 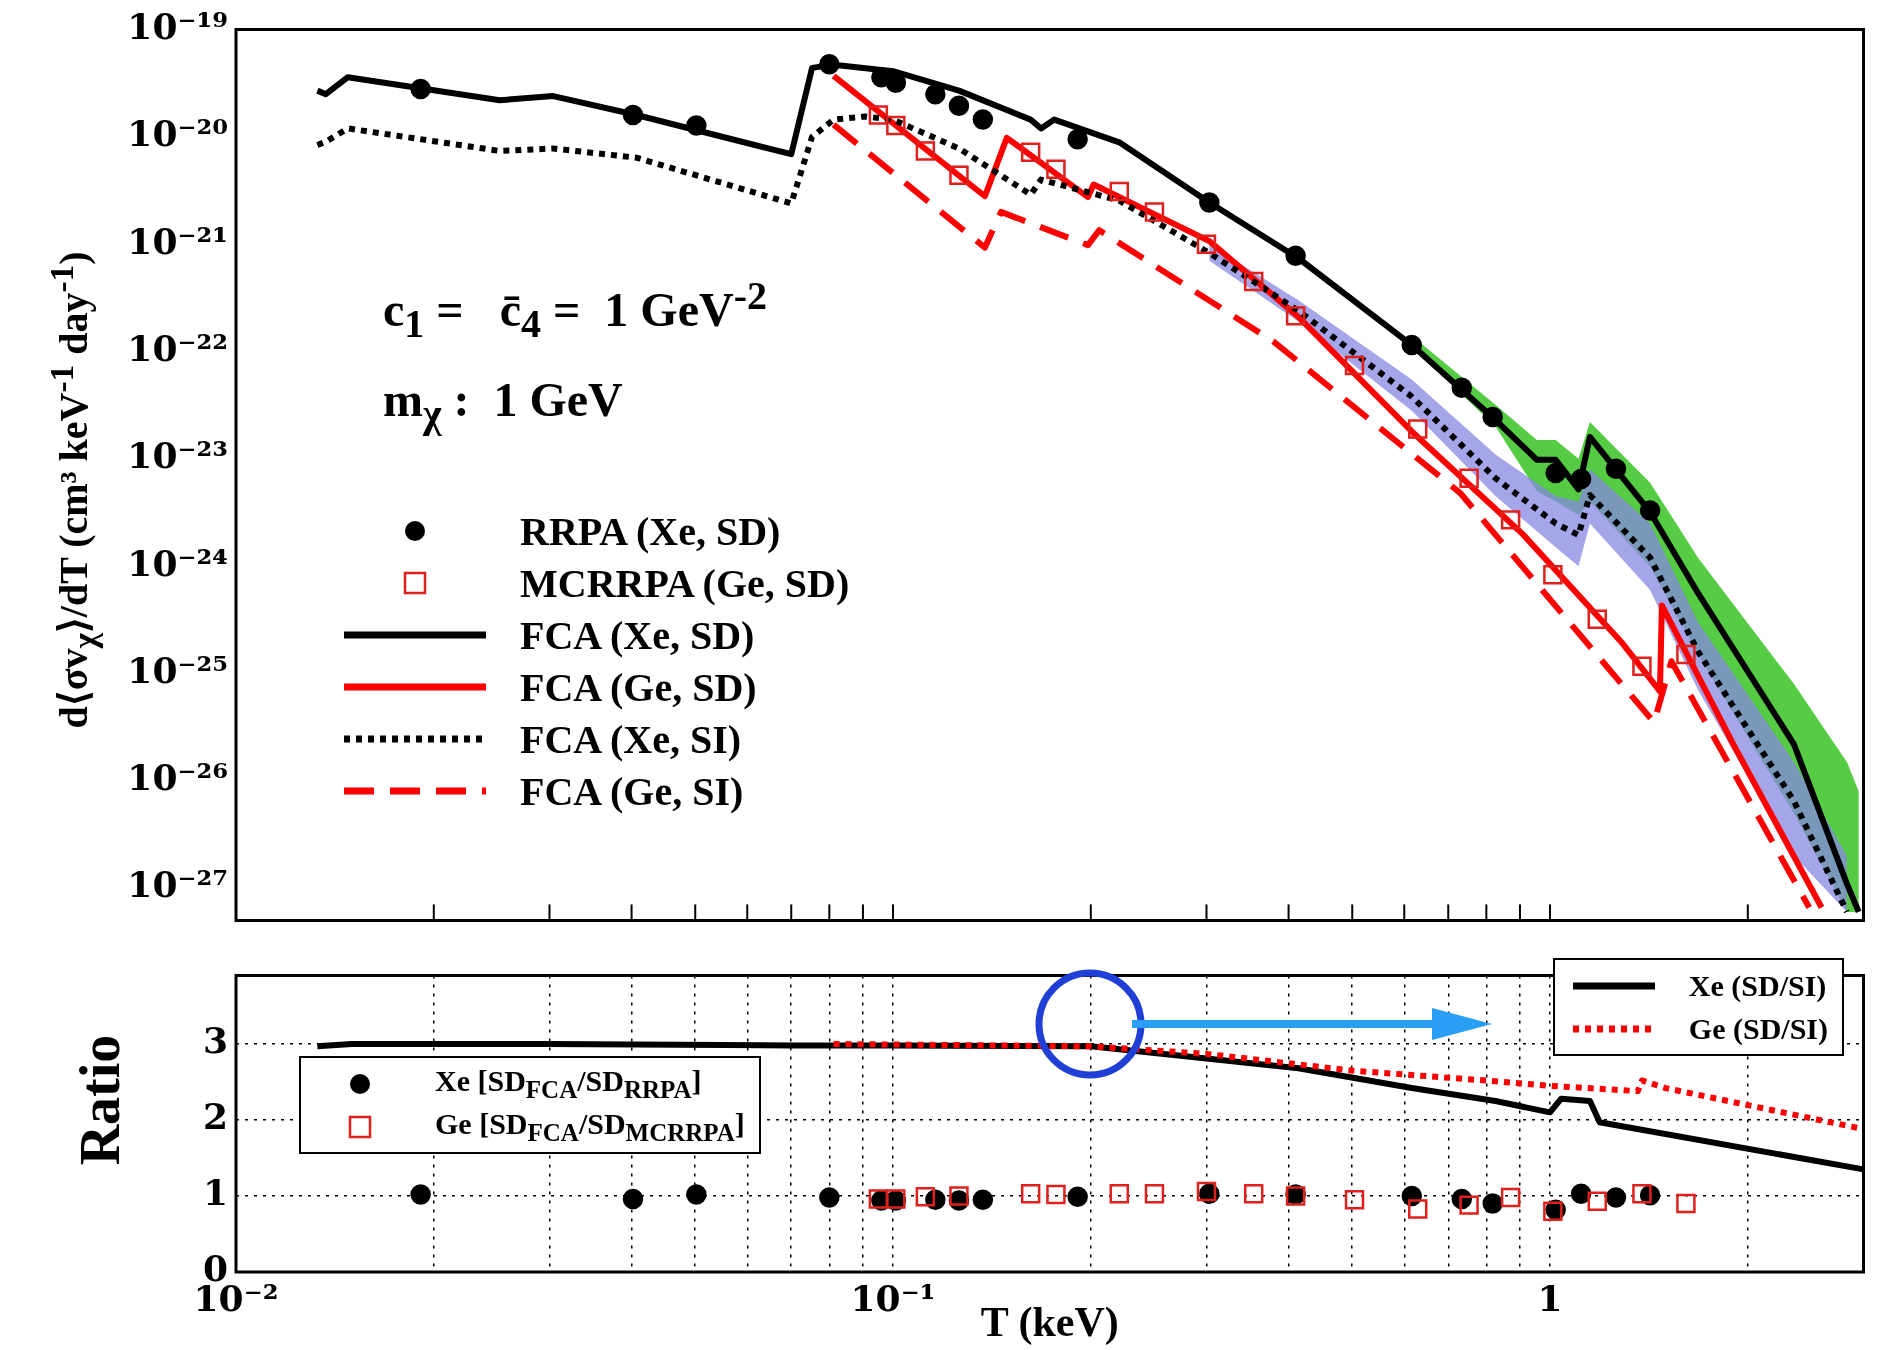 What do you see at coordinates (1757, 985) in the screenshot?
I see `legend-label: Xe (SD/SI)` at bounding box center [1757, 985].